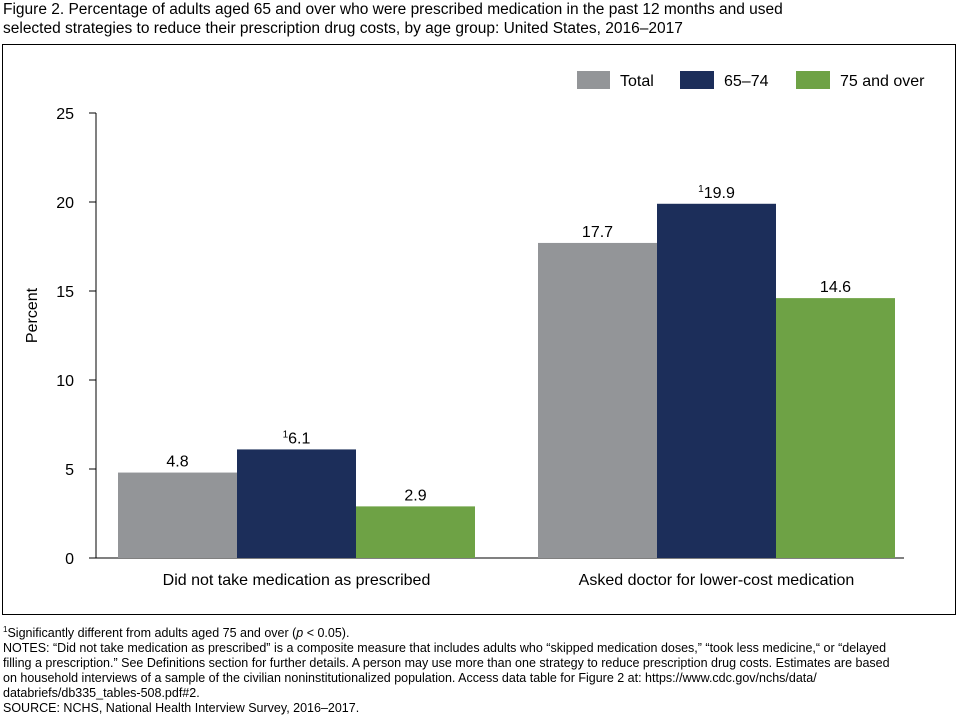 The width and height of the screenshot is (960, 720). I want to click on y-axis-label: Percent, so click(32, 315).